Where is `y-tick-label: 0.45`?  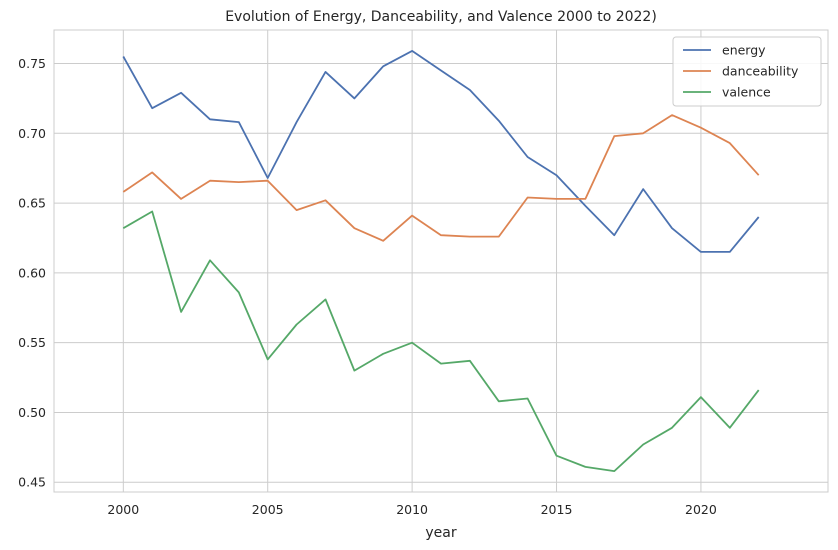
y-tick-label: 0.45 is located at coordinates (32, 482).